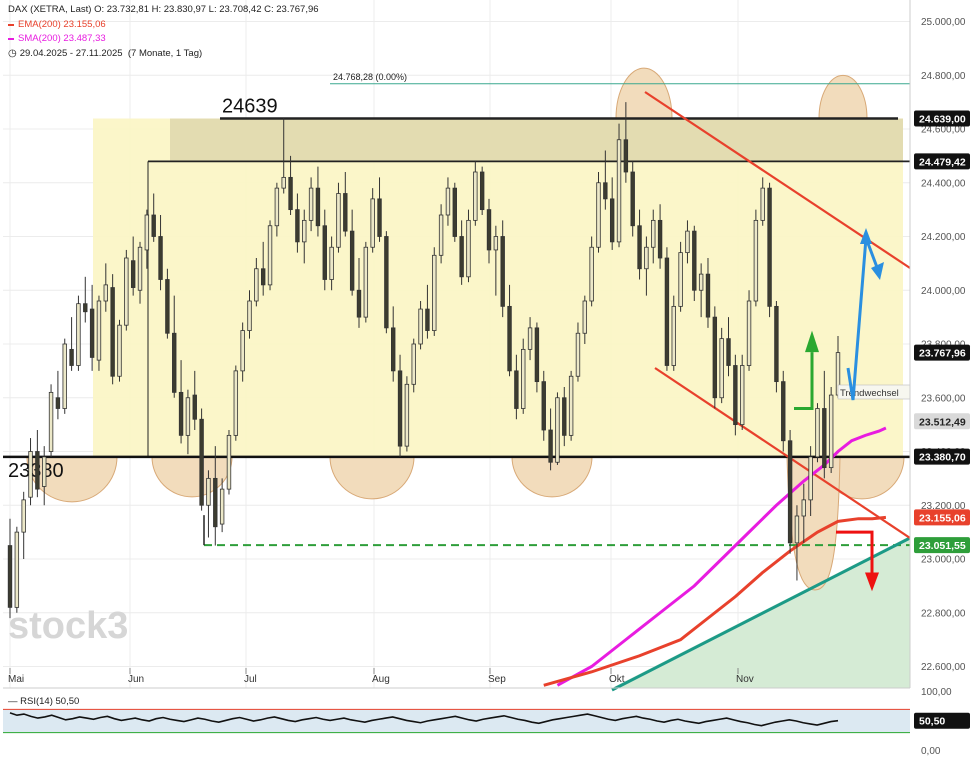 The image size is (971, 763). Describe the element at coordinates (812, 341) in the screenshot. I see `green-arrow-head` at that location.